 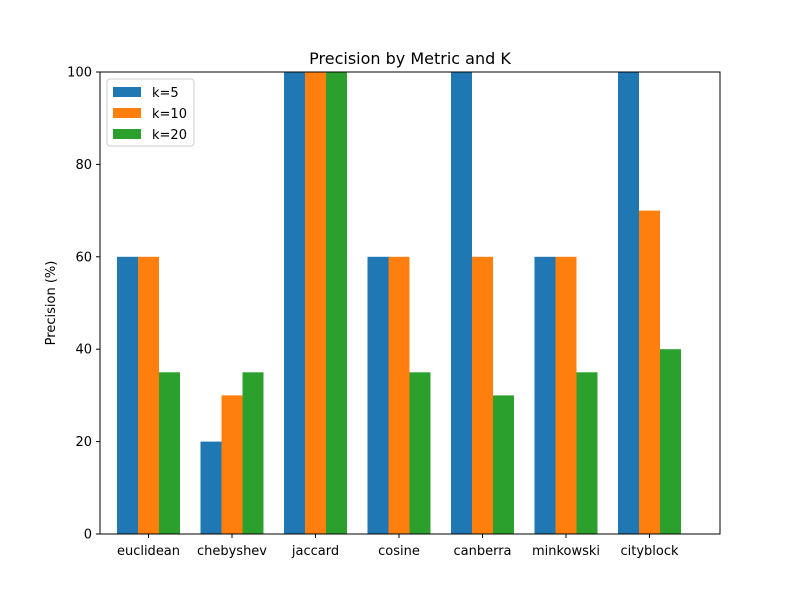 What do you see at coordinates (169, 135) in the screenshot?
I see `legend-label-k20: k=20` at bounding box center [169, 135].